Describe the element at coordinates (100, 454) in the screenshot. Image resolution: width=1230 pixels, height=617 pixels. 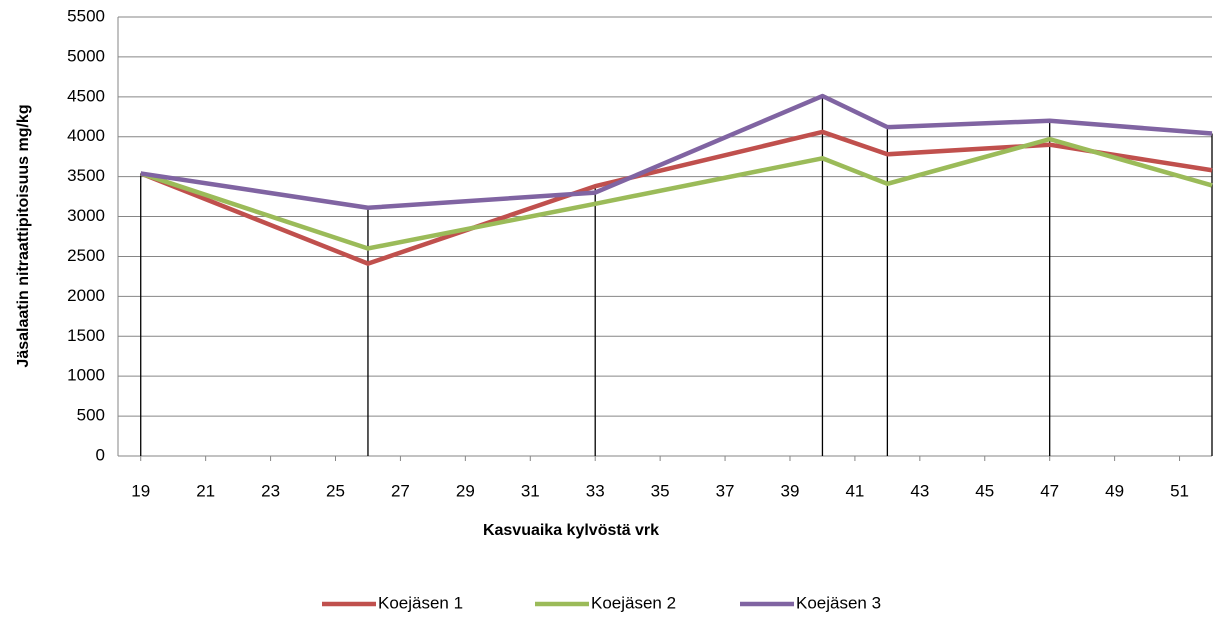
I see `y-tick-label: 0` at that location.